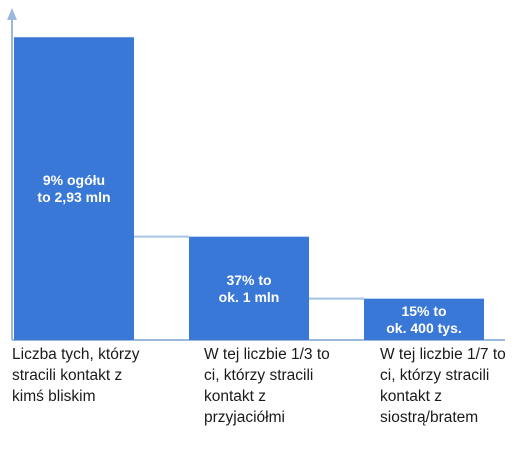  Describe the element at coordinates (73, 197) in the screenshot. I see `data-label: to 2,93 mln` at that location.